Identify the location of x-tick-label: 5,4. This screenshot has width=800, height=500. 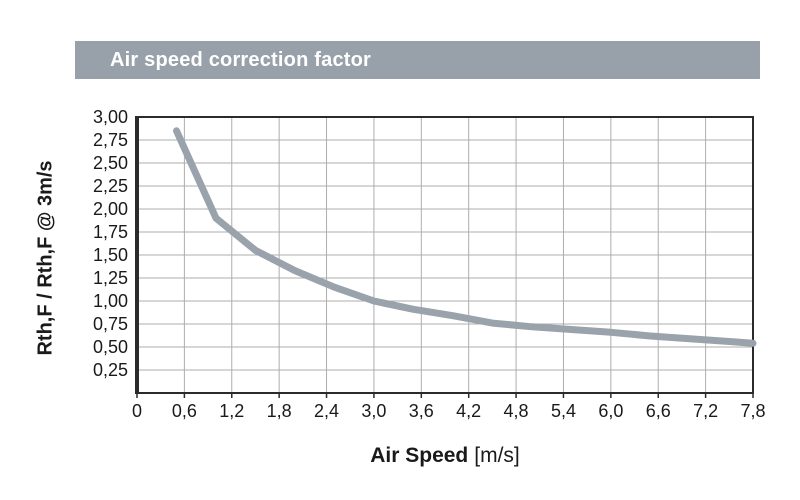
(563, 410).